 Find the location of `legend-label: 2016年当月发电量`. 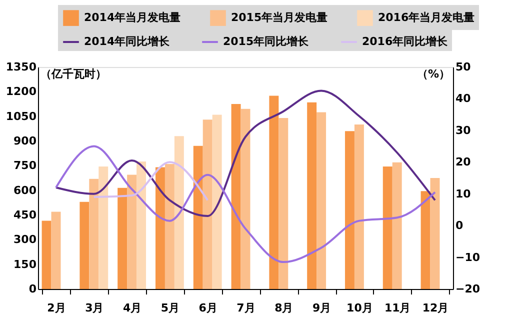

legend-label: 2016年当月发电量 is located at coordinates (426, 17).